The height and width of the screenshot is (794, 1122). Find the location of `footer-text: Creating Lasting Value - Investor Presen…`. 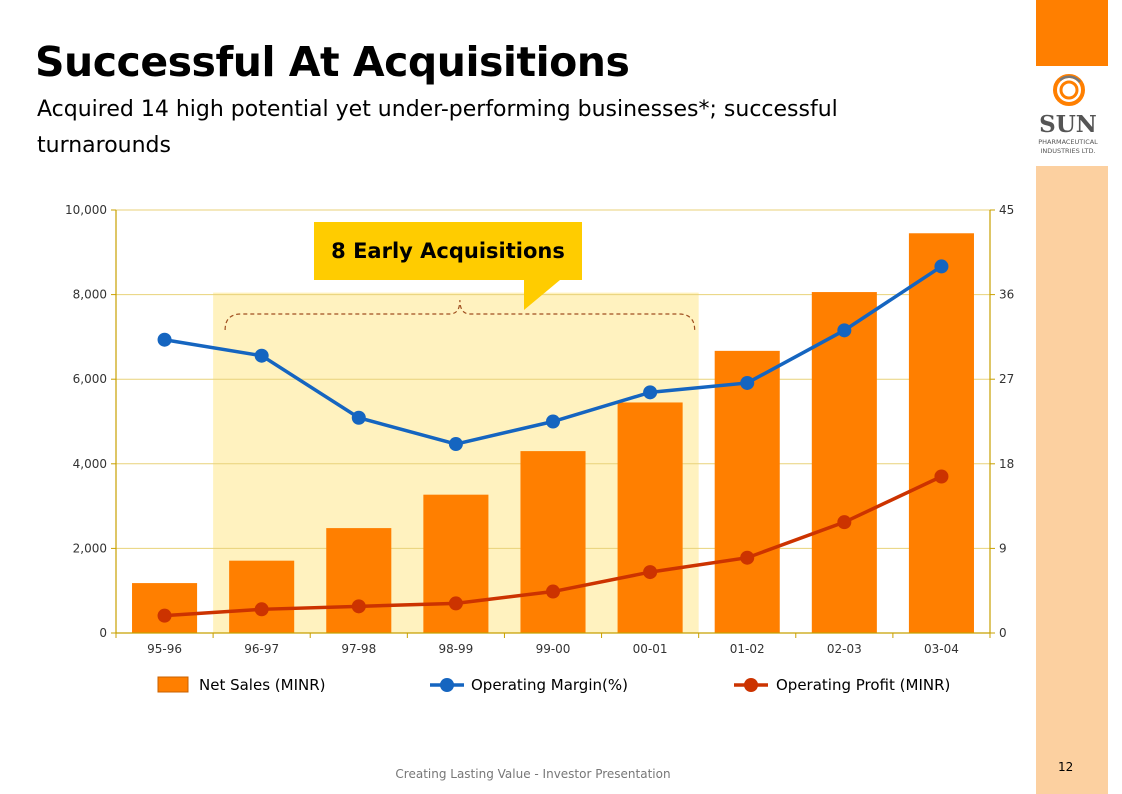

footer-text: Creating Lasting Value - Investor Presen… is located at coordinates (533, 774).